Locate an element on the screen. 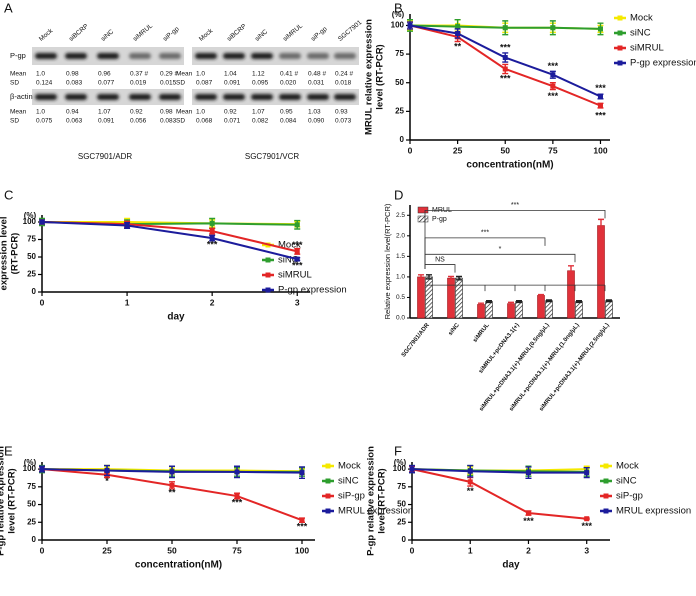 This screenshot has width=696, height=596. significance-mark: * is located at coordinates (107, 481).